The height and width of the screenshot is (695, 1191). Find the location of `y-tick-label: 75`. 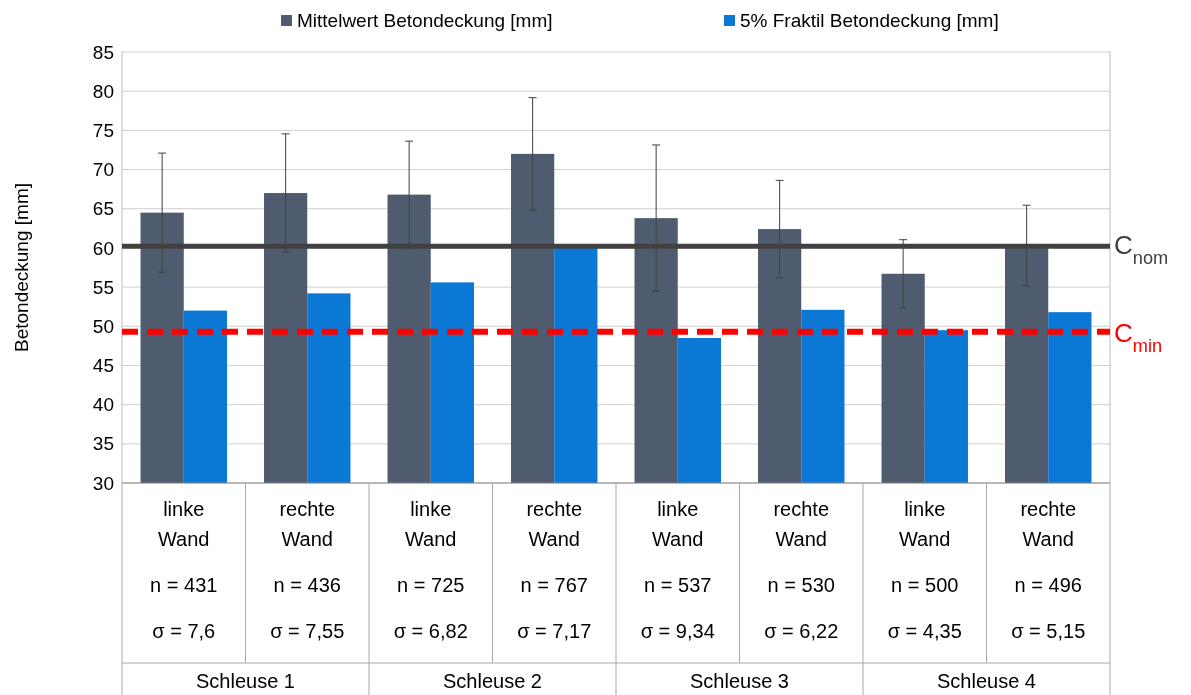

y-tick-label: 75 is located at coordinates (103, 131).